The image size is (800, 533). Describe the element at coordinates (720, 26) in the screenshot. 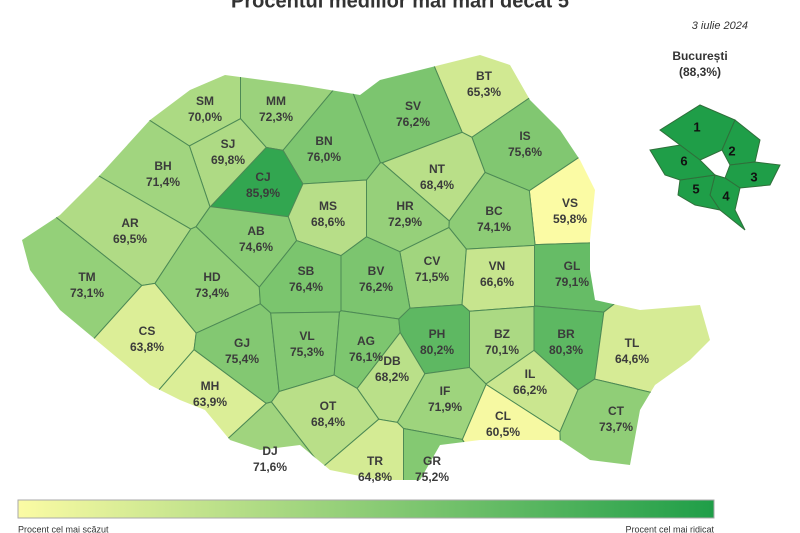

I see `date: 3 iulie 2024` at that location.